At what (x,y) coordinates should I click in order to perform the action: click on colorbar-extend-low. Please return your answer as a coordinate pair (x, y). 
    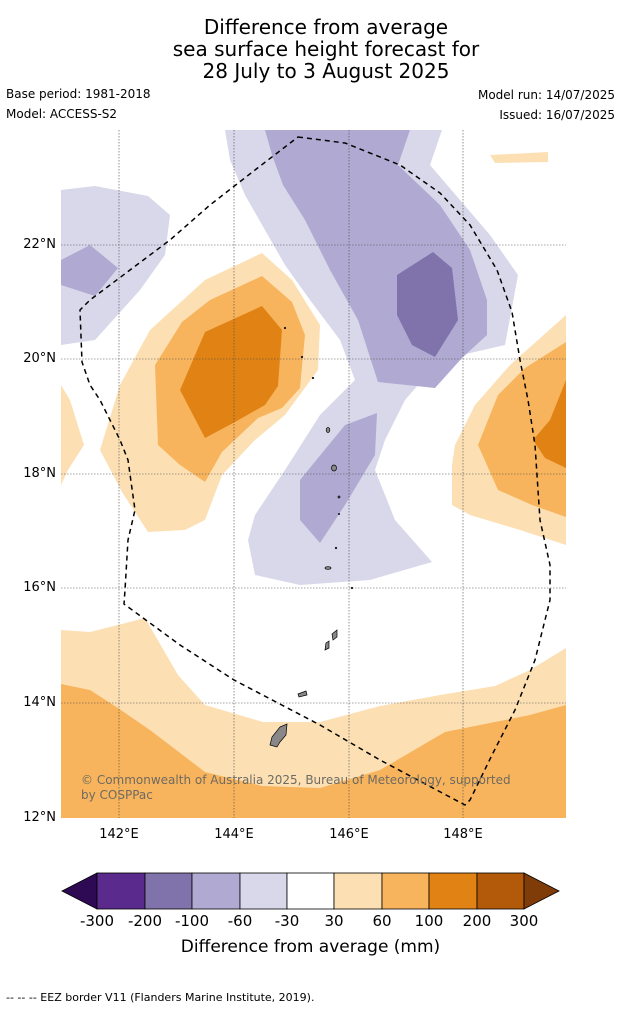
    Looking at the image, I should click on (79, 891).